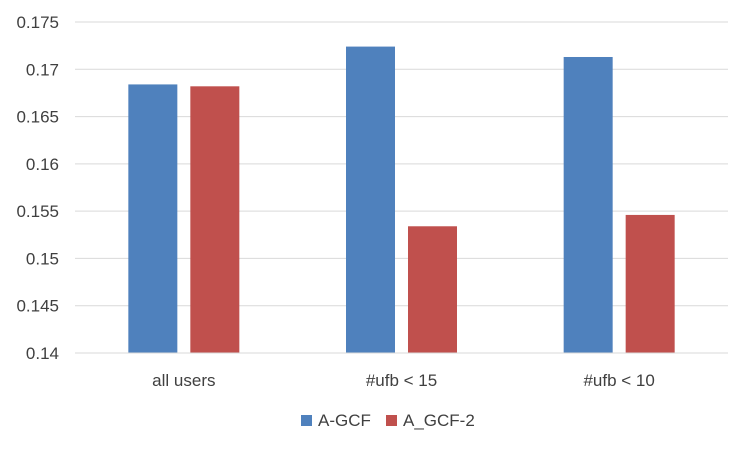  I want to click on y-tick-label: 0.17, so click(42, 69).